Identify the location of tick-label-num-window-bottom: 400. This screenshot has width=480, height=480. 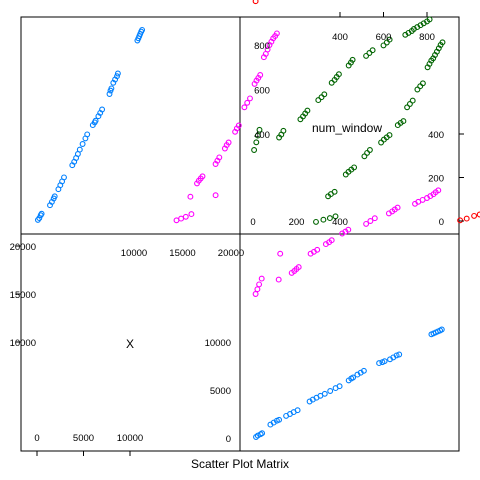
(340, 222).